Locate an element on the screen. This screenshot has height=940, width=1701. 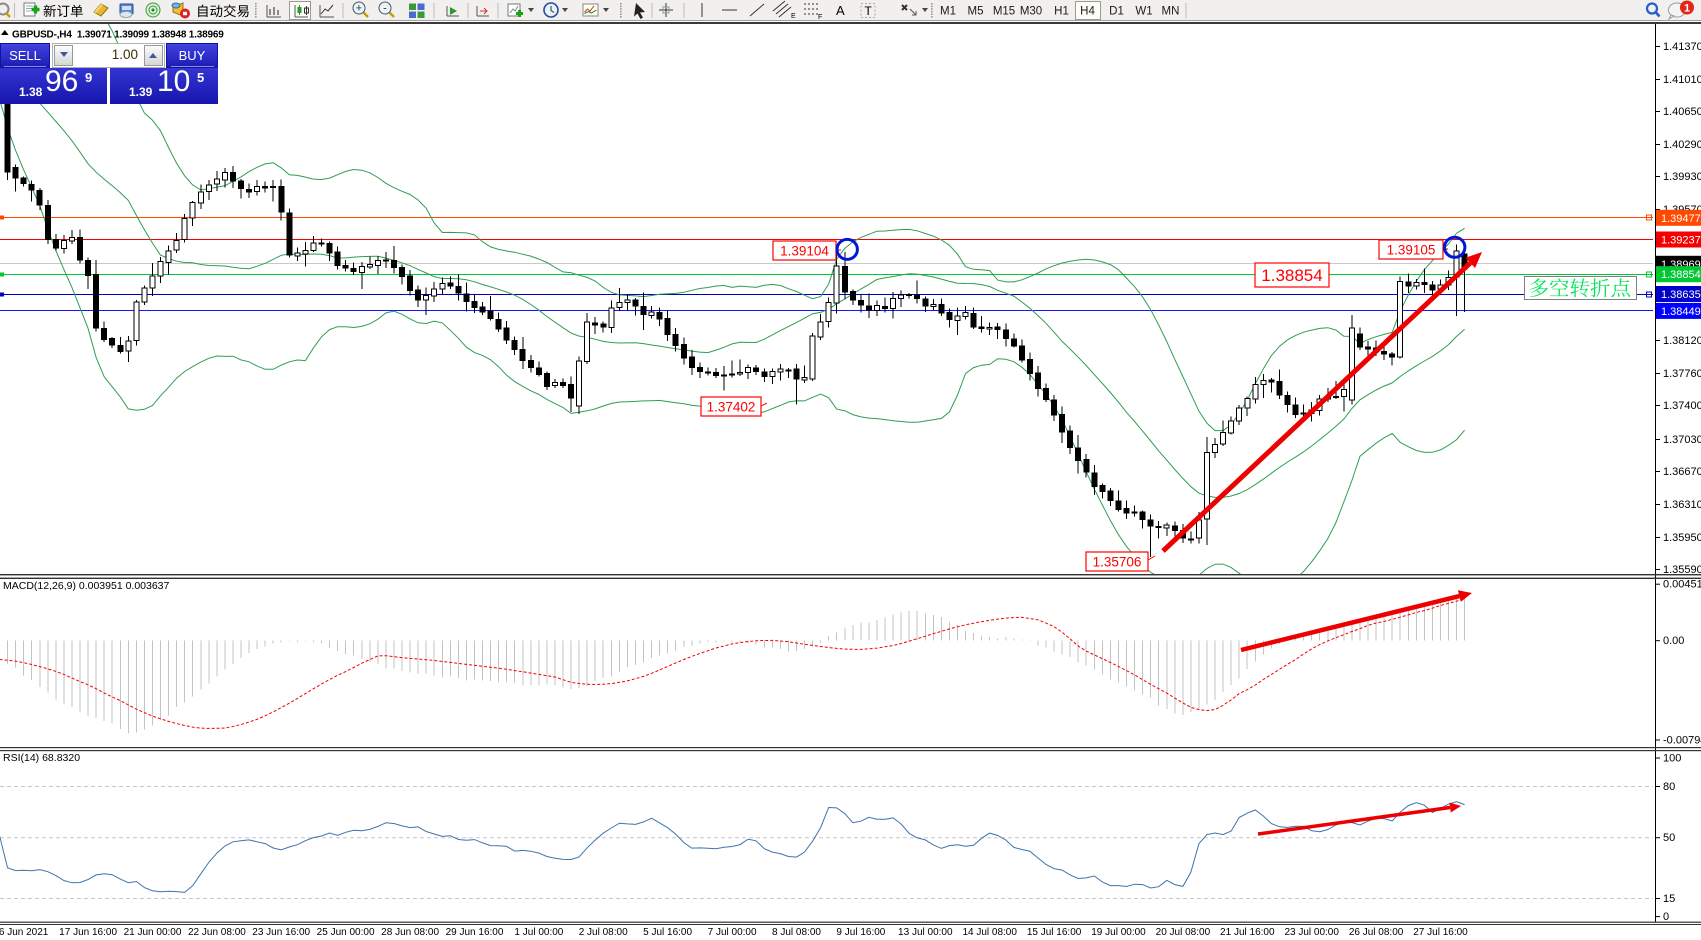
svg-text: 7 Jul 00:00 is located at coordinates (732, 932).